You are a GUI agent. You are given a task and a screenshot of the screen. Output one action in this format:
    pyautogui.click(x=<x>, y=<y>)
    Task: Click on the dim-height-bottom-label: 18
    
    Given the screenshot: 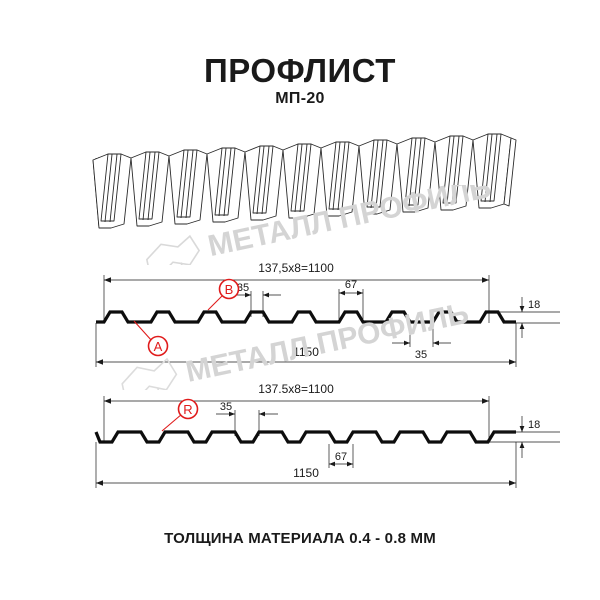 What is the action you would take?
    pyautogui.click(x=534, y=425)
    